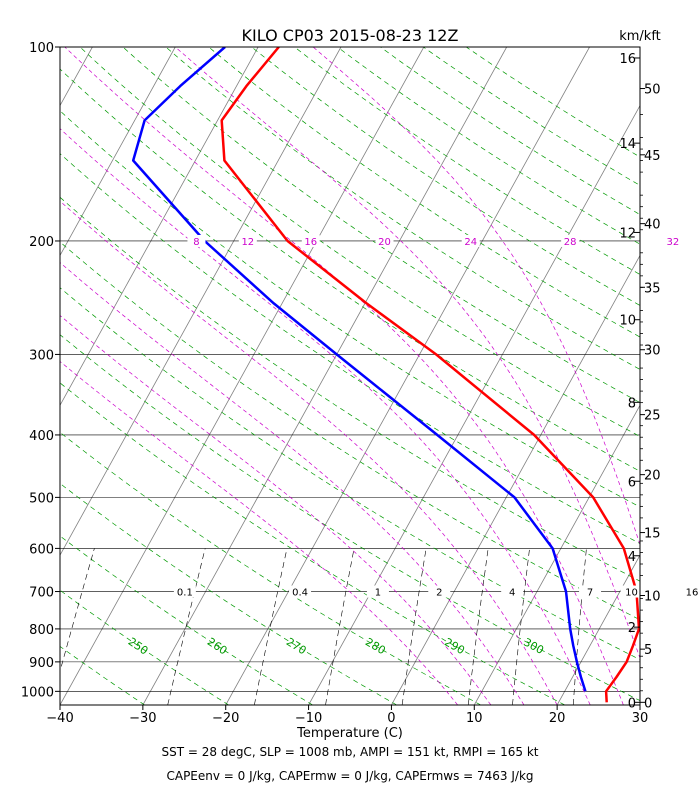 Image resolution: width=700 pixels, height=800 pixels. I want to click on km-tick-label: 8, so click(632, 403).